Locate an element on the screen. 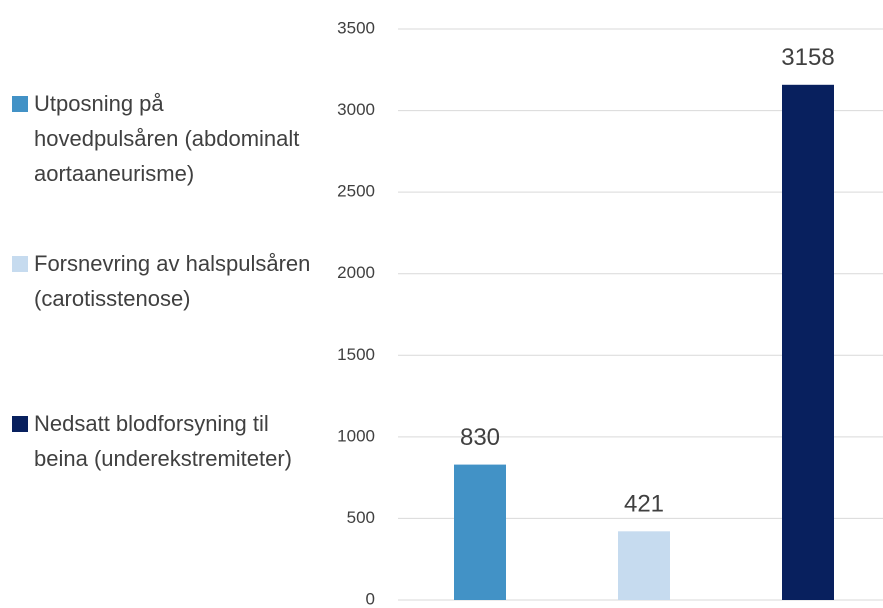  y-tick-label: 1000 is located at coordinates (356, 435).